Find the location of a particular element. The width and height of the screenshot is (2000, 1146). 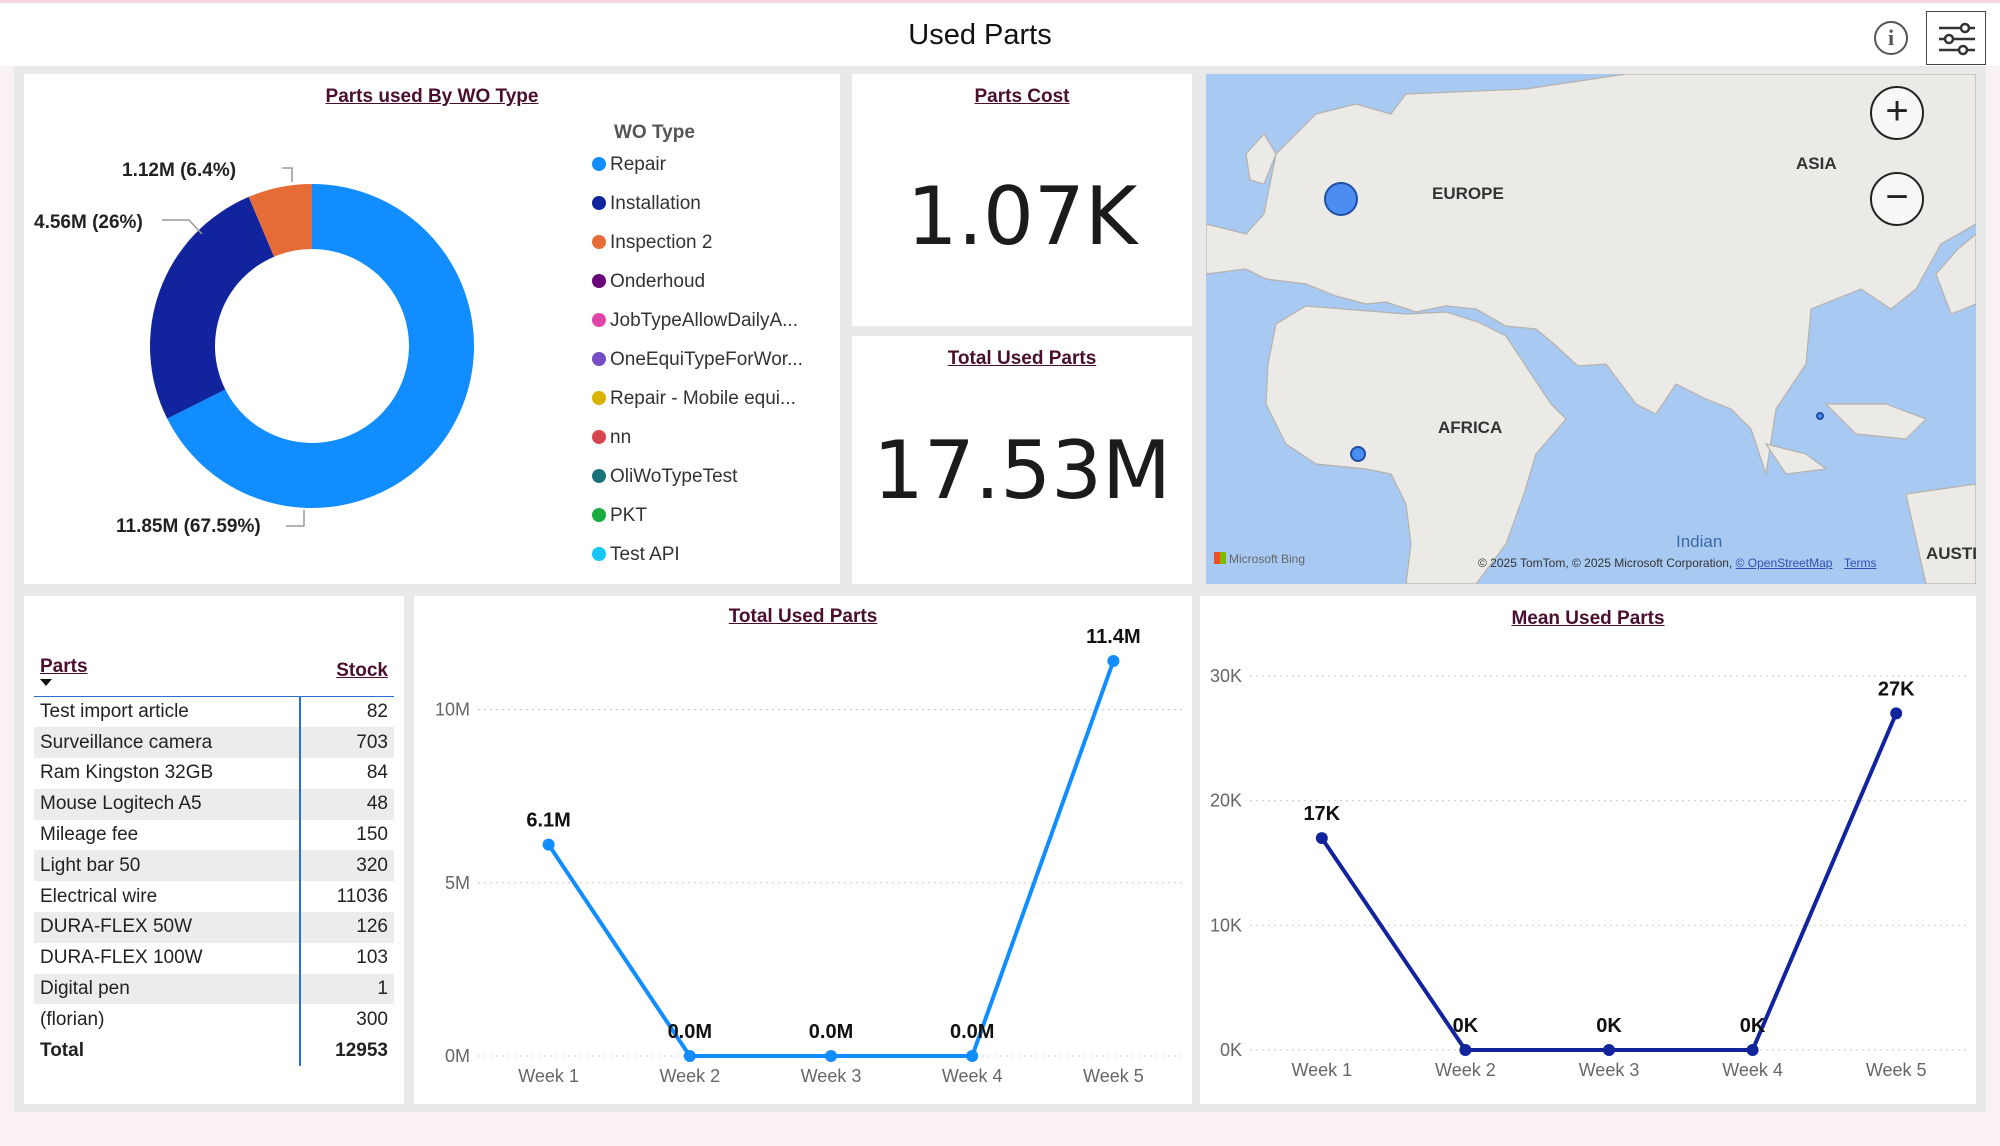

map-label-asia: ASIA is located at coordinates (1816, 163).